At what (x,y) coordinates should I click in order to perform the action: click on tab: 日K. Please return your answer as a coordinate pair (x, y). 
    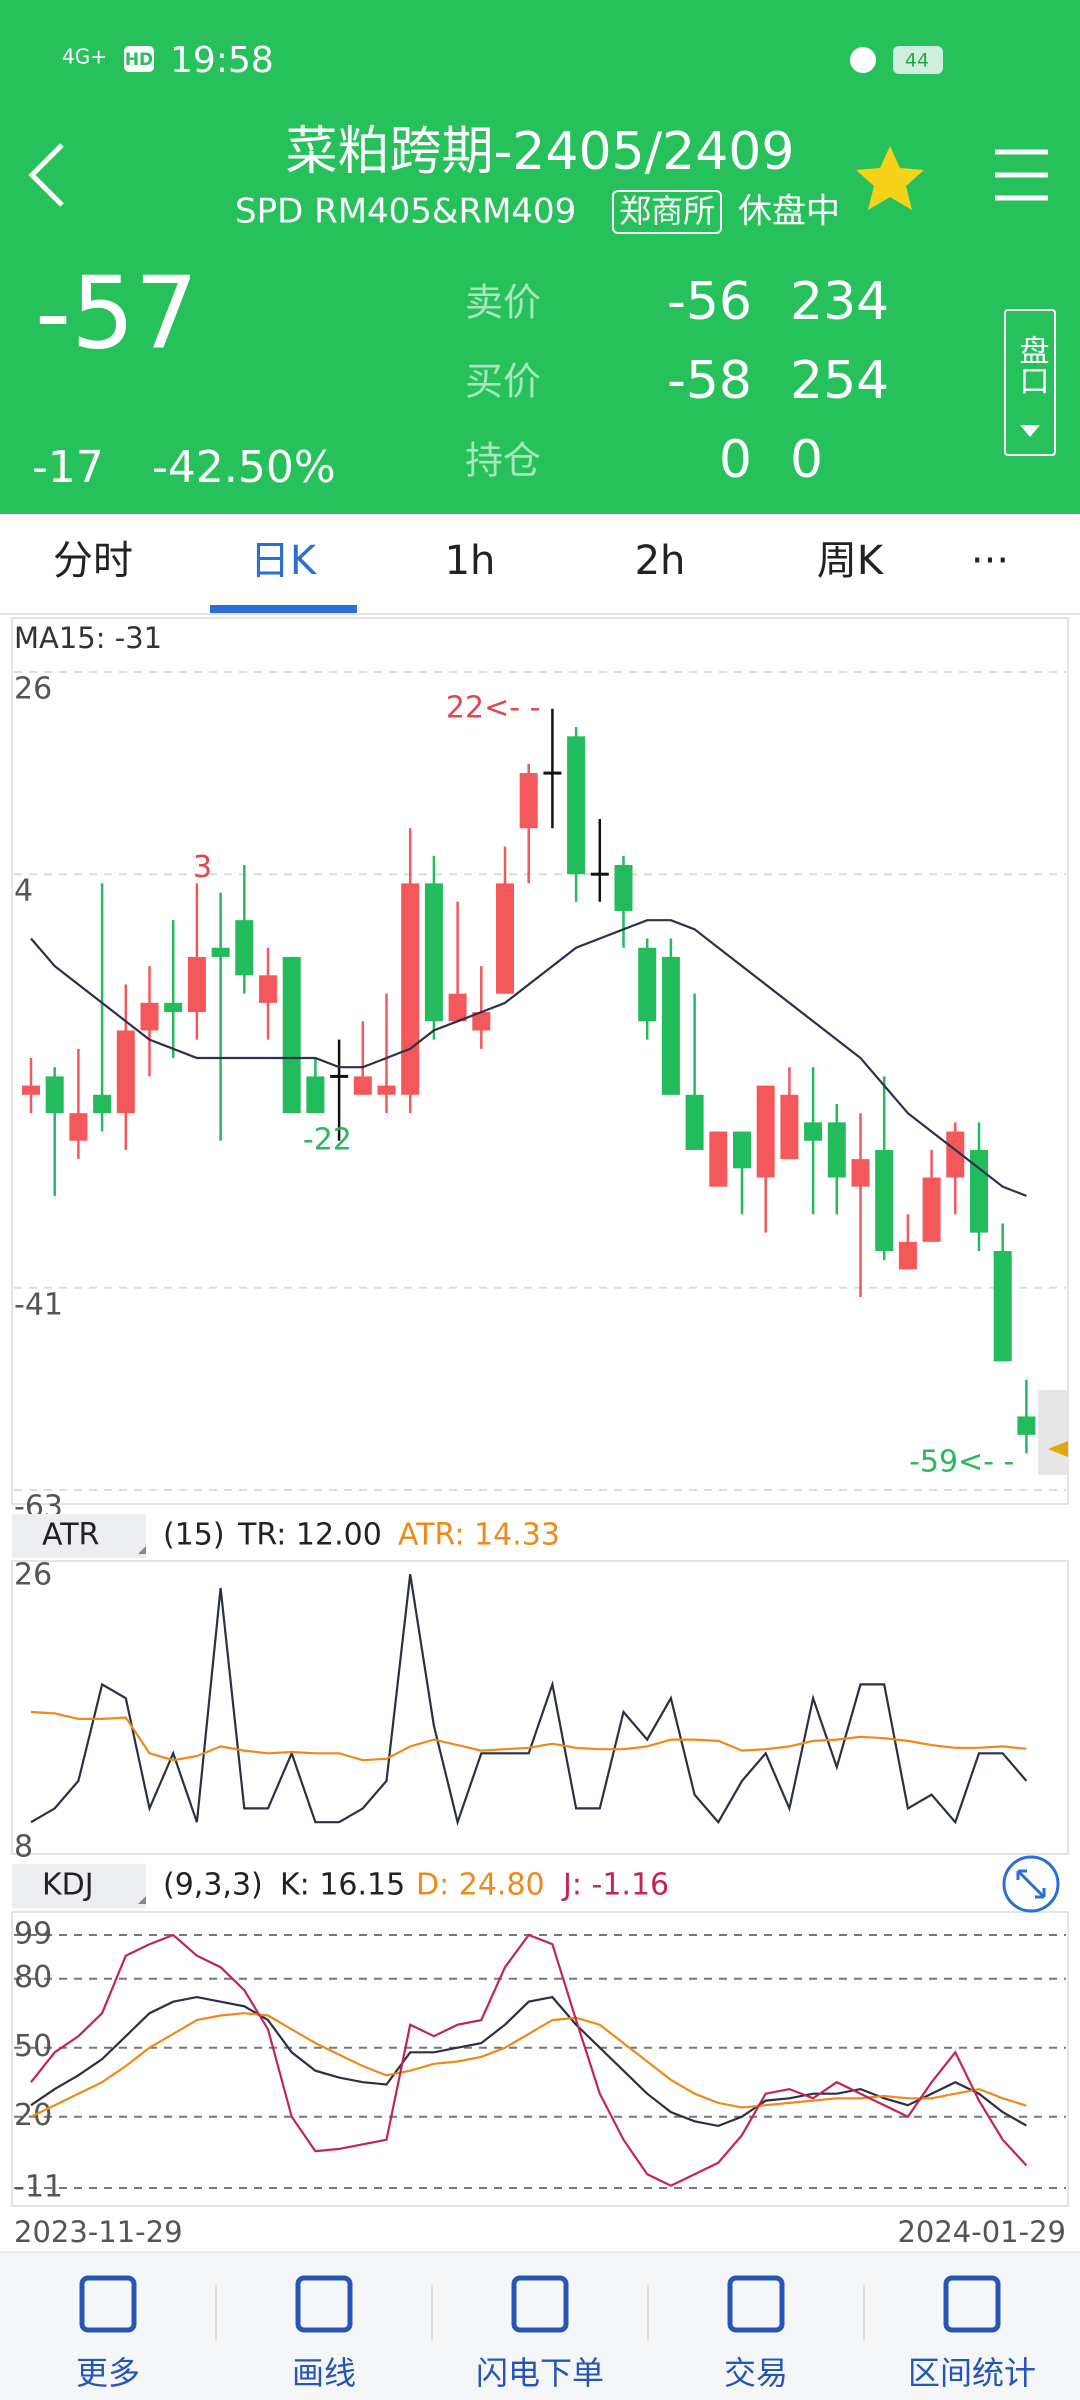
    Looking at the image, I should click on (284, 561).